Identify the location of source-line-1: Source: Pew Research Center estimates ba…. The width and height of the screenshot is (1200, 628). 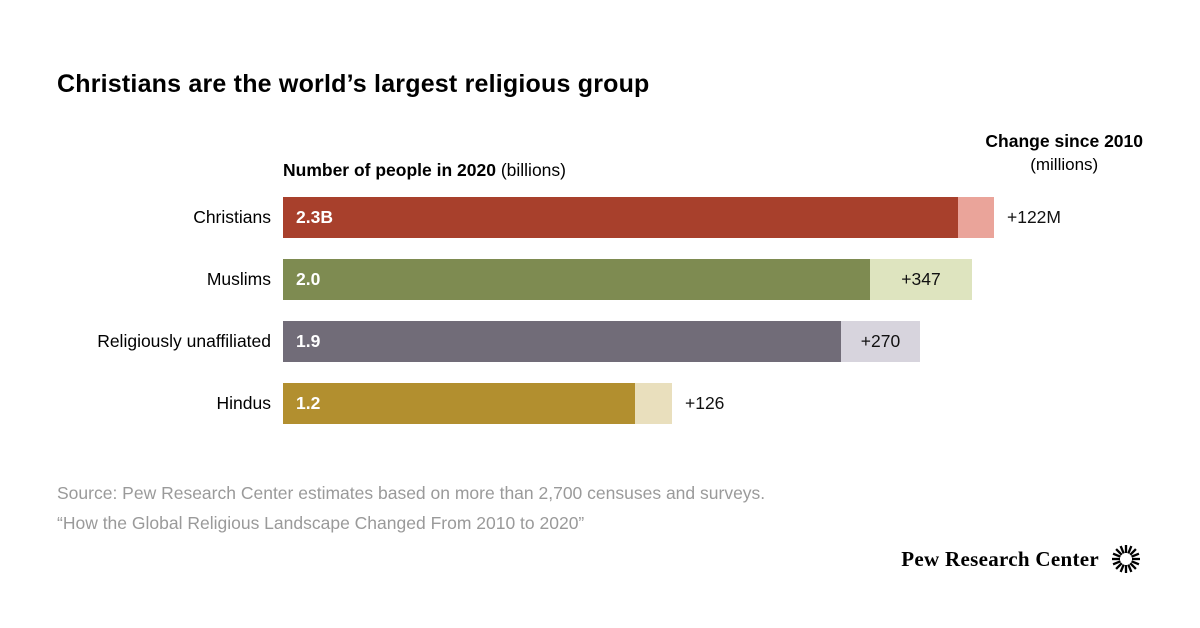
(411, 493).